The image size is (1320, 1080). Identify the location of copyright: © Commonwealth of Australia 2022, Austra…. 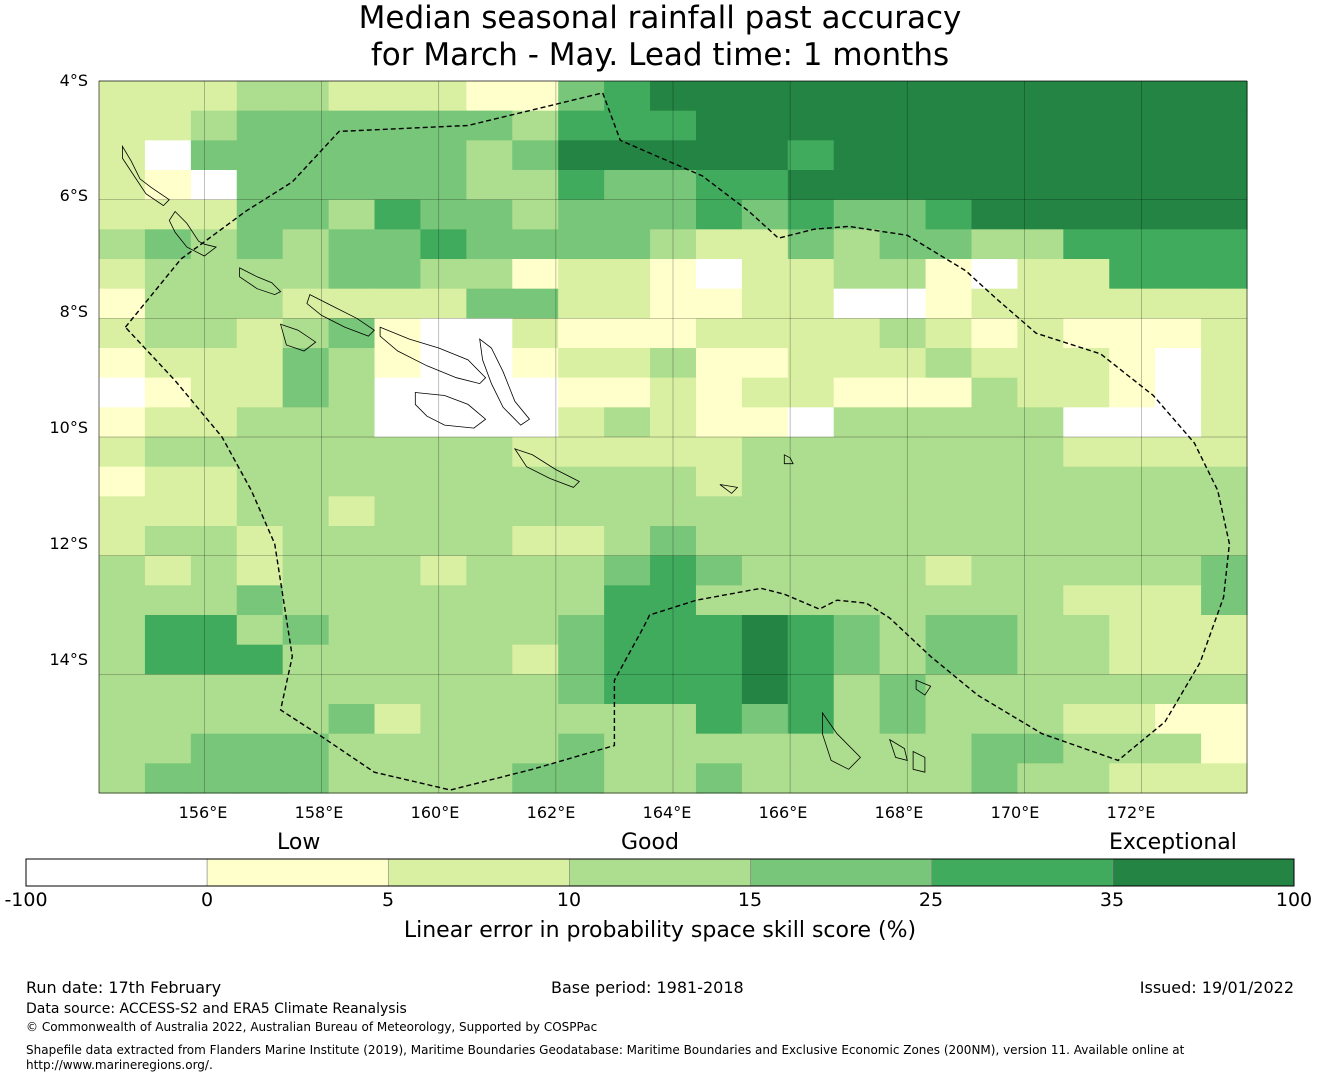
(312, 1027).